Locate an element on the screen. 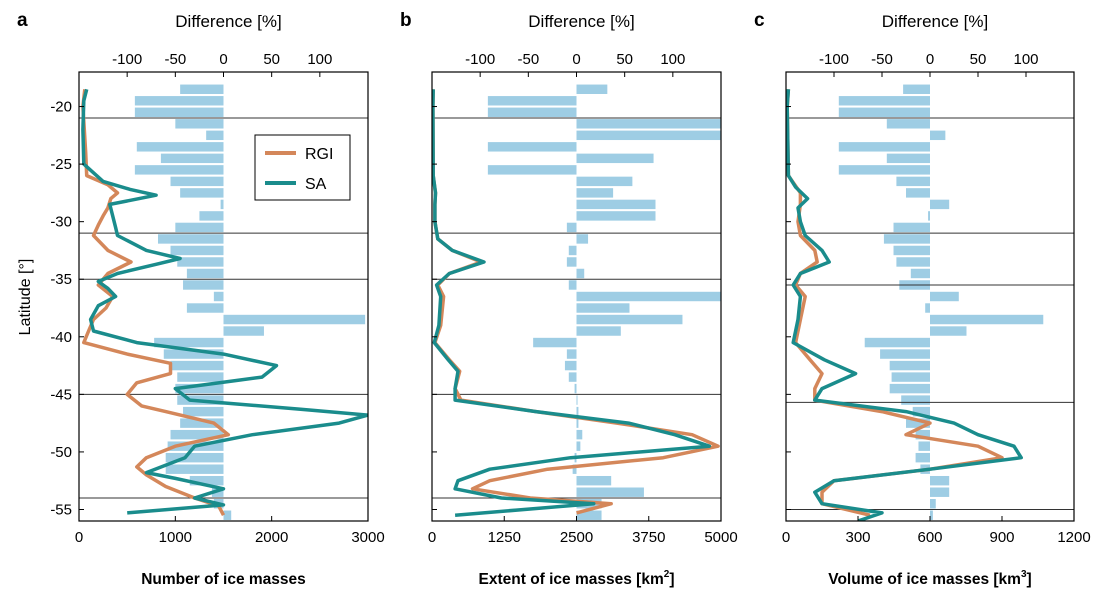 This screenshot has height=592, width=1102. x-tick-label: 5000 is located at coordinates (720, 537).